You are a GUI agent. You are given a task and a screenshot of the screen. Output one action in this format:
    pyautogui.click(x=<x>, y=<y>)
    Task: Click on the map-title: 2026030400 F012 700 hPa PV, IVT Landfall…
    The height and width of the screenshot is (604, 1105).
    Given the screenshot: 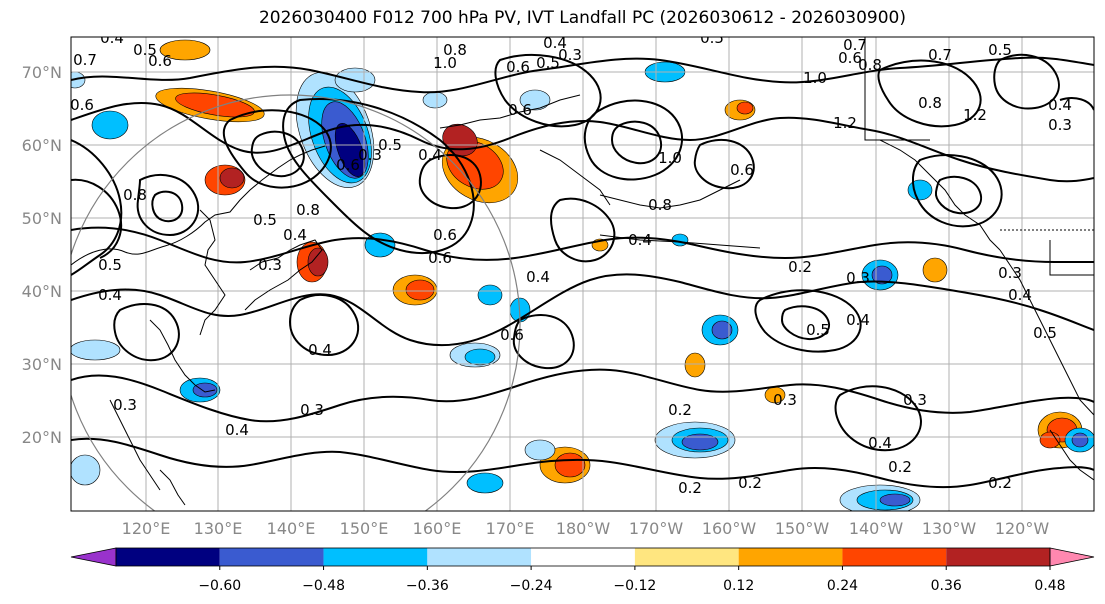 What is the action you would take?
    pyautogui.click(x=582, y=18)
    